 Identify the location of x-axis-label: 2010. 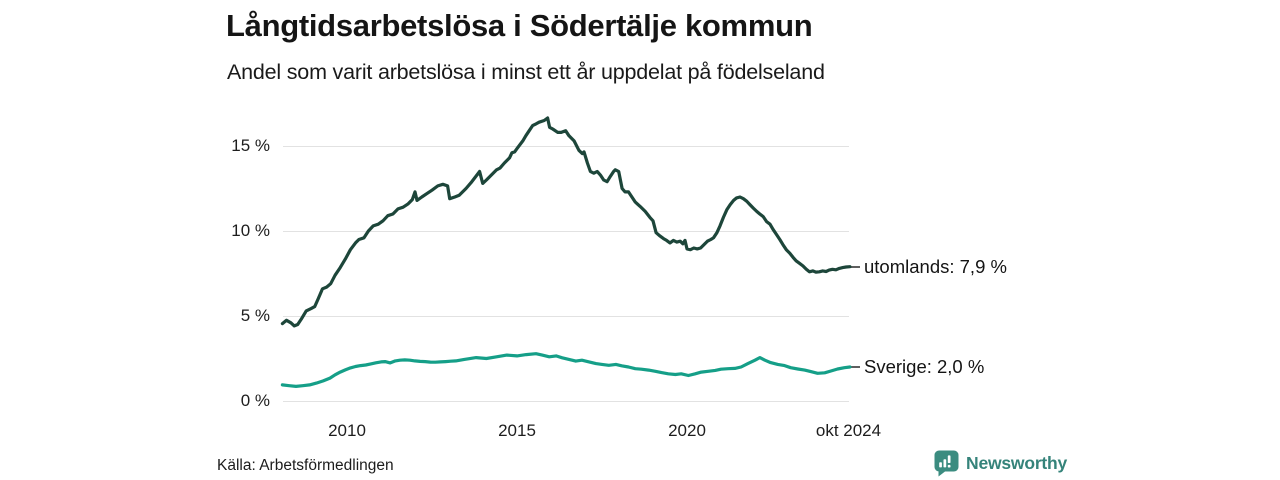
(347, 430).